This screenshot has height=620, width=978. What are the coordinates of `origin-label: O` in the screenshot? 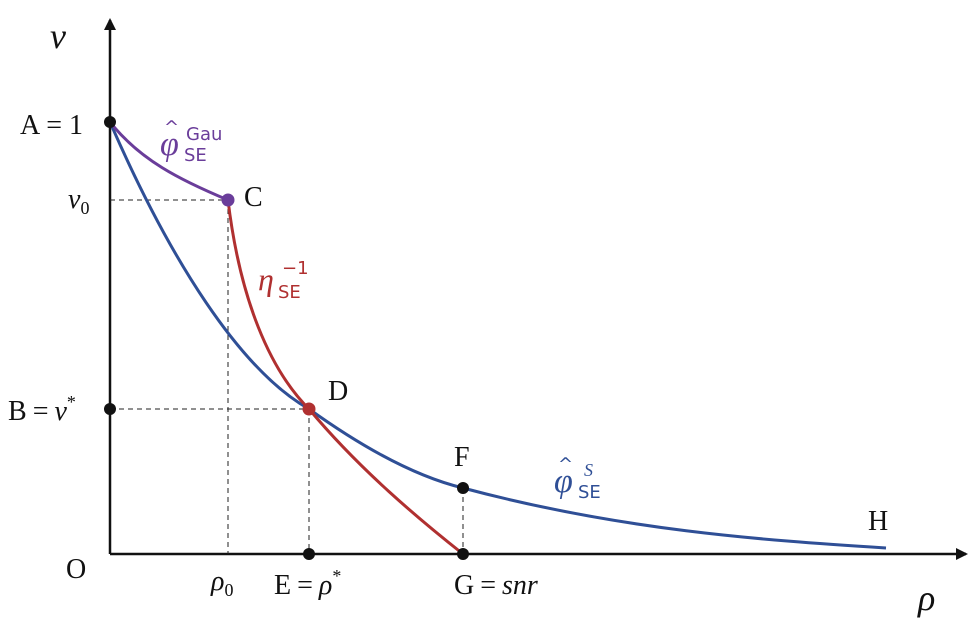 It's located at (76, 569).